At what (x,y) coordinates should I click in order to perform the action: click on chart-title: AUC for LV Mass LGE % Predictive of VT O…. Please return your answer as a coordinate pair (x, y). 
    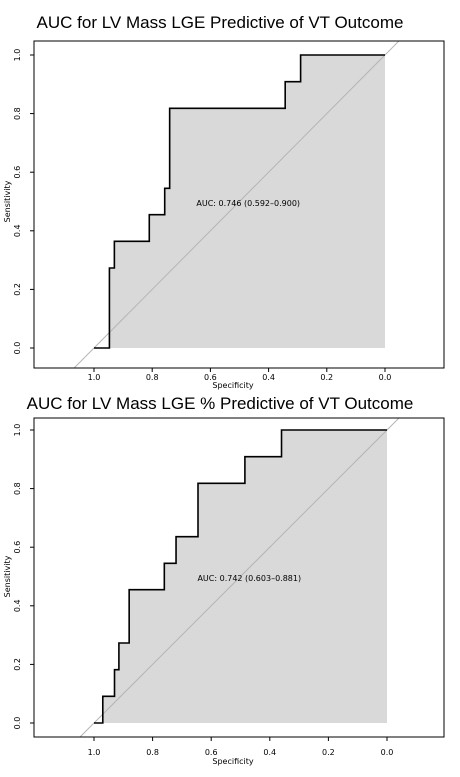
    Looking at the image, I should click on (220, 403).